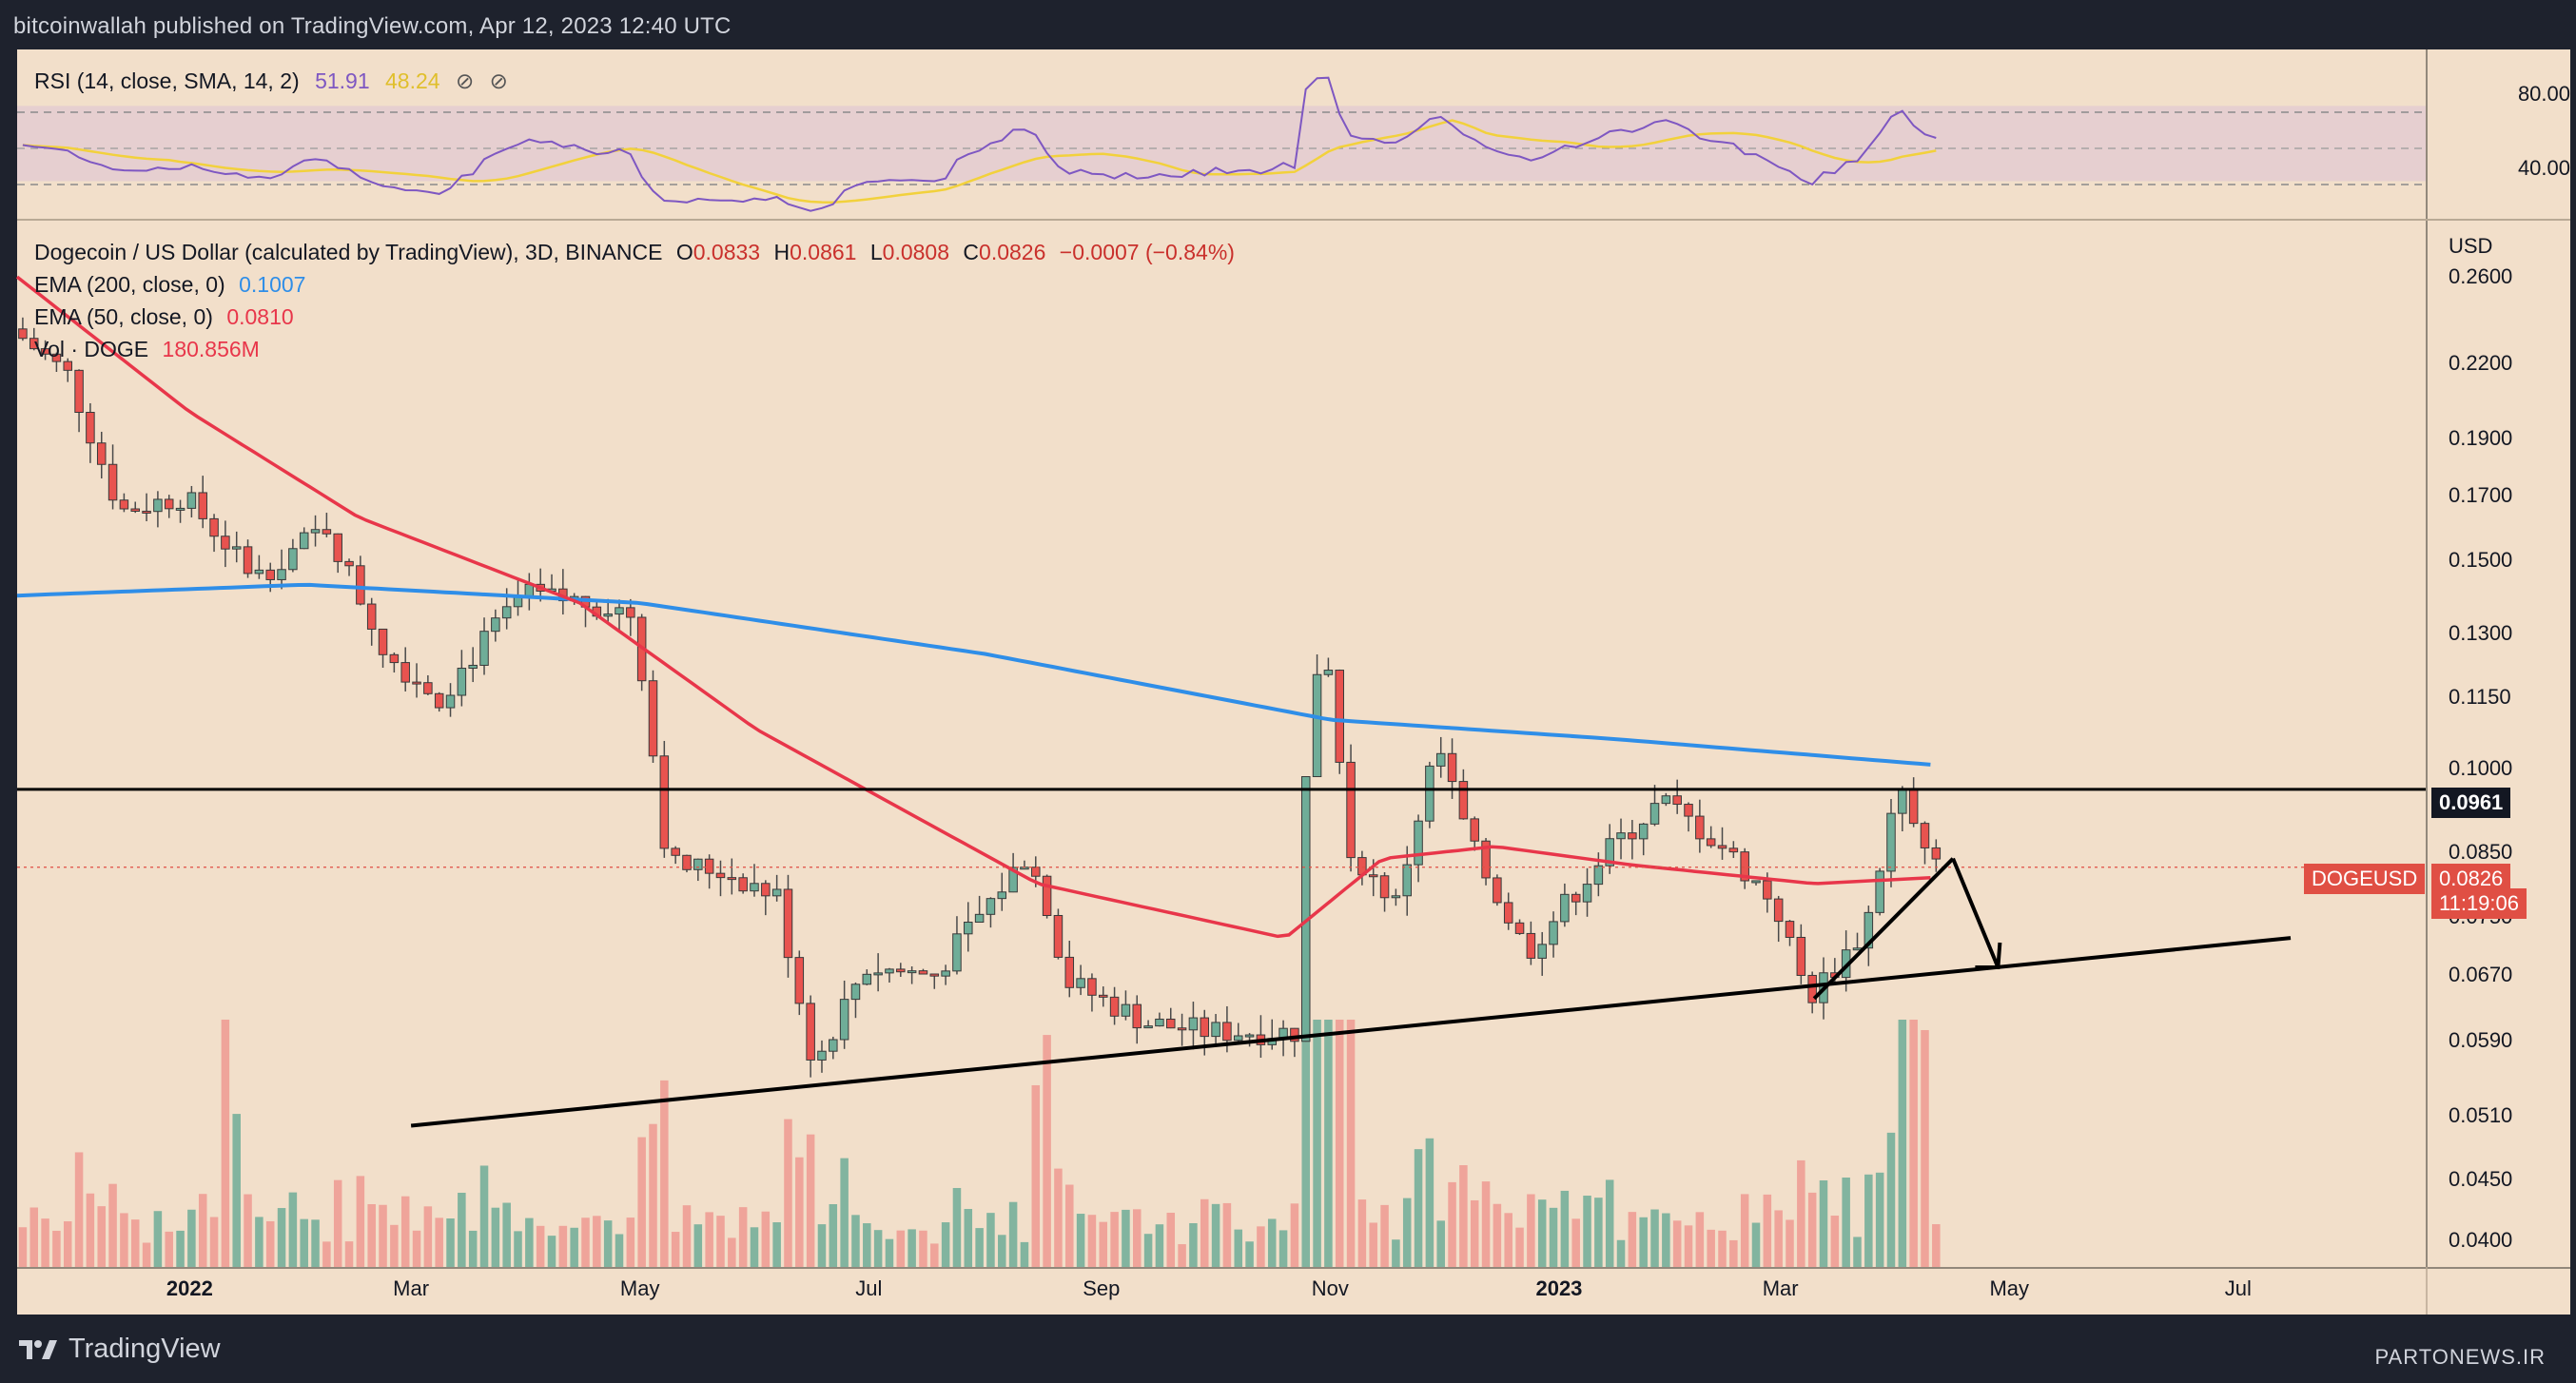 This screenshot has height=1383, width=2576. I want to click on rsi-pane, so click(1294, 134).